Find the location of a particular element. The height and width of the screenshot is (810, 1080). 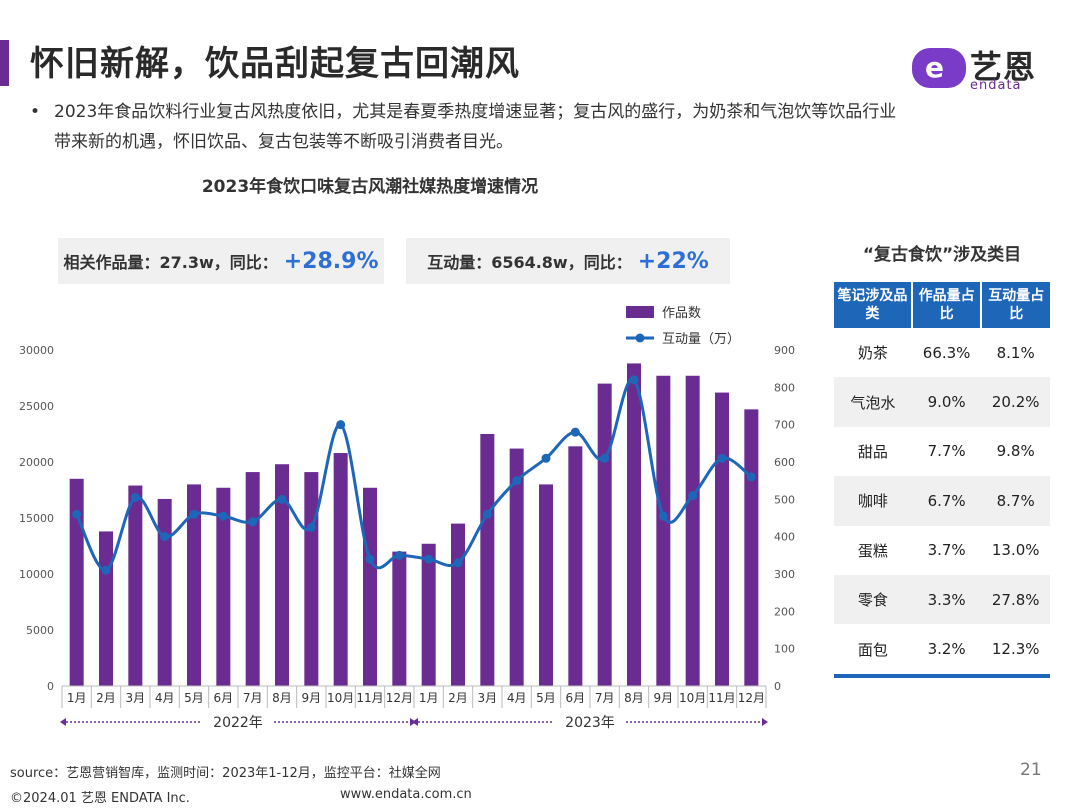

table-row: 气泡水 9.0% 20.2% is located at coordinates (942, 402).